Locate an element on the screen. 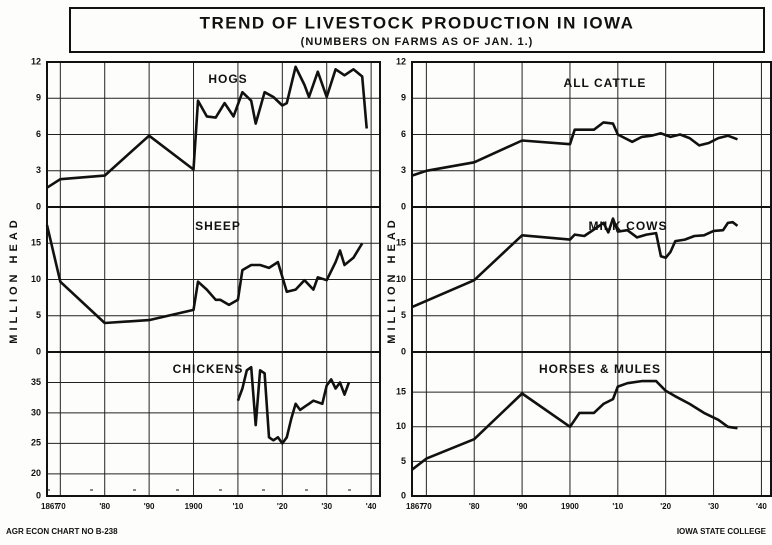 This screenshot has height=545, width=772. y-tick-label: 30 is located at coordinates (36, 412).